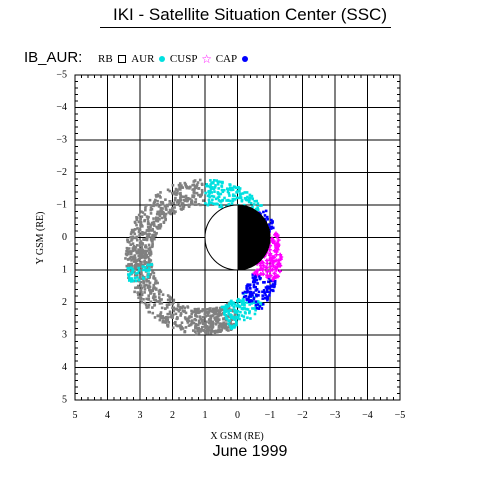  Describe the element at coordinates (206, 59) in the screenshot. I see `star-icon: ☆` at that location.